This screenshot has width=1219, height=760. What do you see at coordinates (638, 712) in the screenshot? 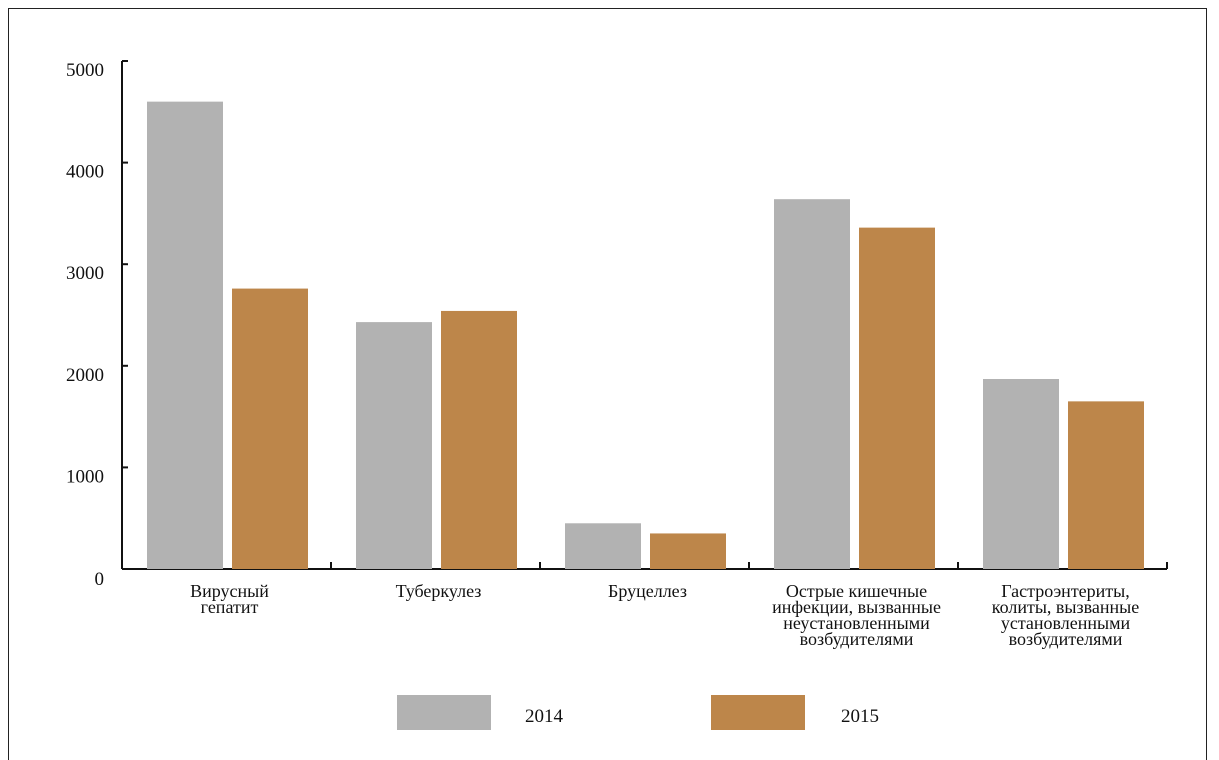
I see `legend: 2014 2015` at bounding box center [638, 712].